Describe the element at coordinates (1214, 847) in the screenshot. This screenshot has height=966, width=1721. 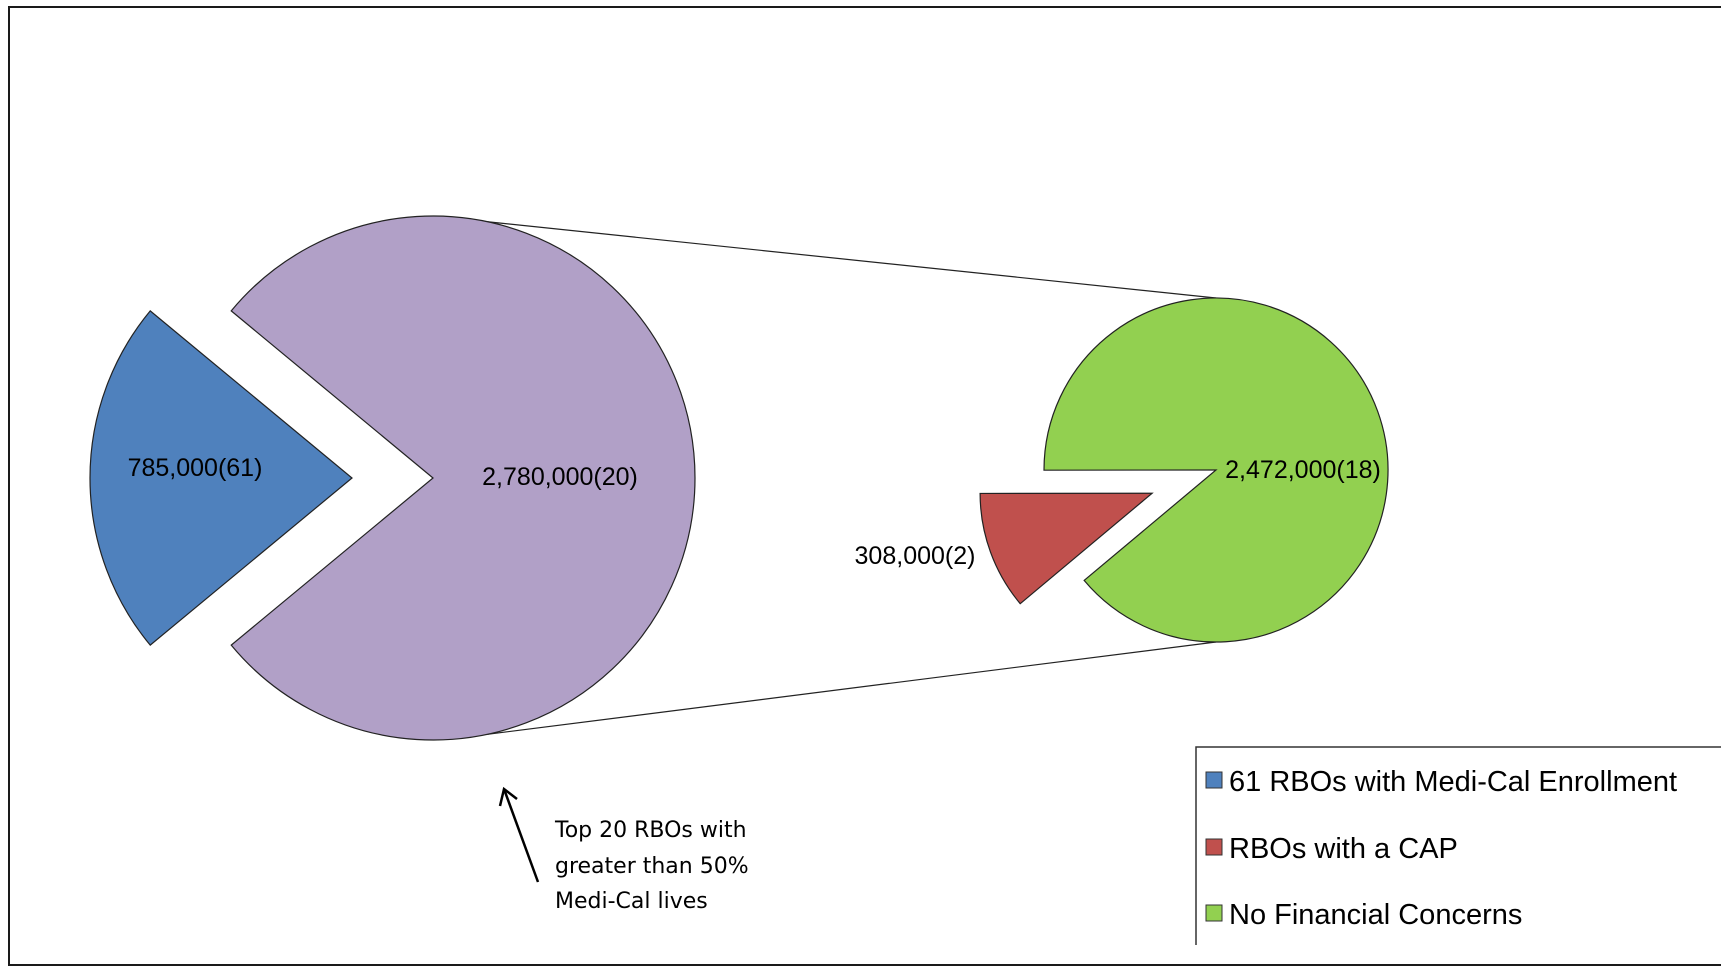
I see `legend-swatch-red` at that location.